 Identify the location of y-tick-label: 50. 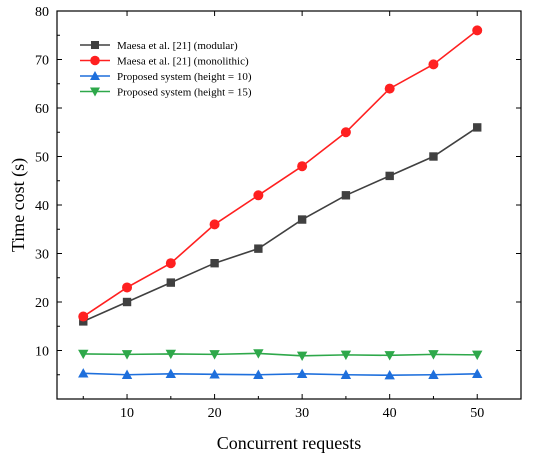
(42, 158).